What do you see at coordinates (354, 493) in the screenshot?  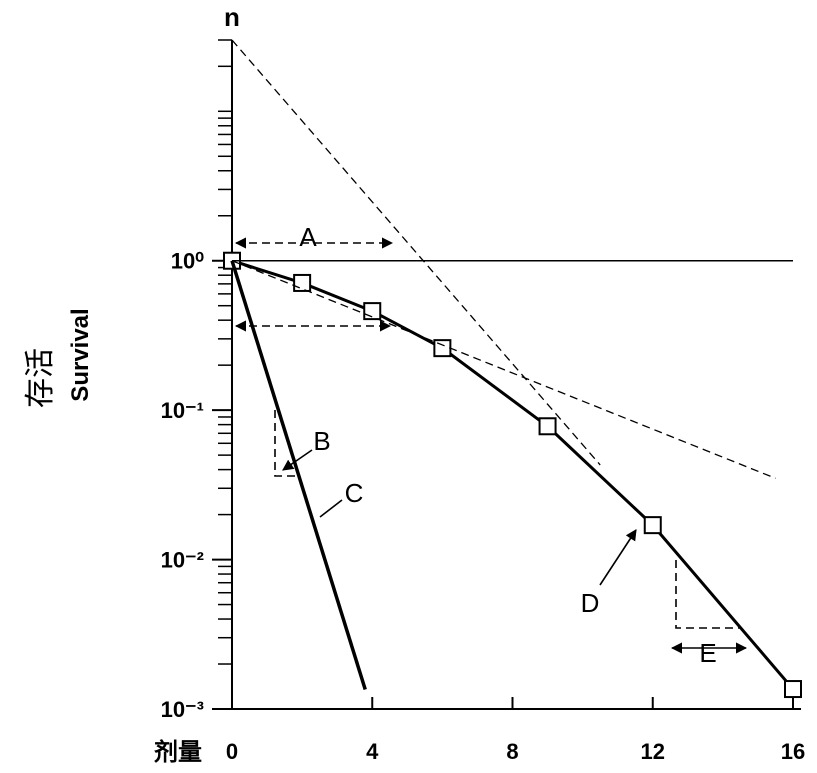 I see `series-label: C` at bounding box center [354, 493].